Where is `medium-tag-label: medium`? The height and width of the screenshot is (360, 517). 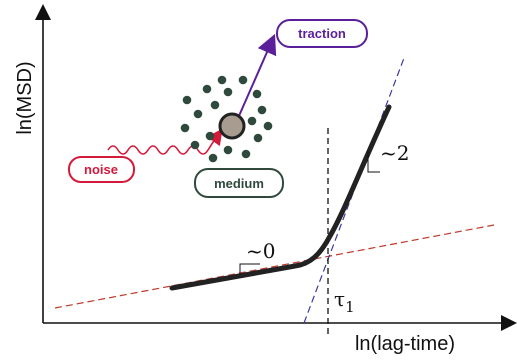
medium-tag-label: medium is located at coordinates (239, 183).